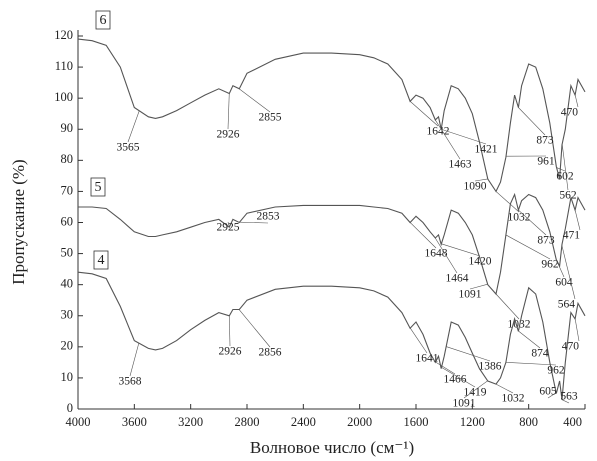 This screenshot has height=461, width=597. I want to click on peak-label: 1420, so click(480, 262).